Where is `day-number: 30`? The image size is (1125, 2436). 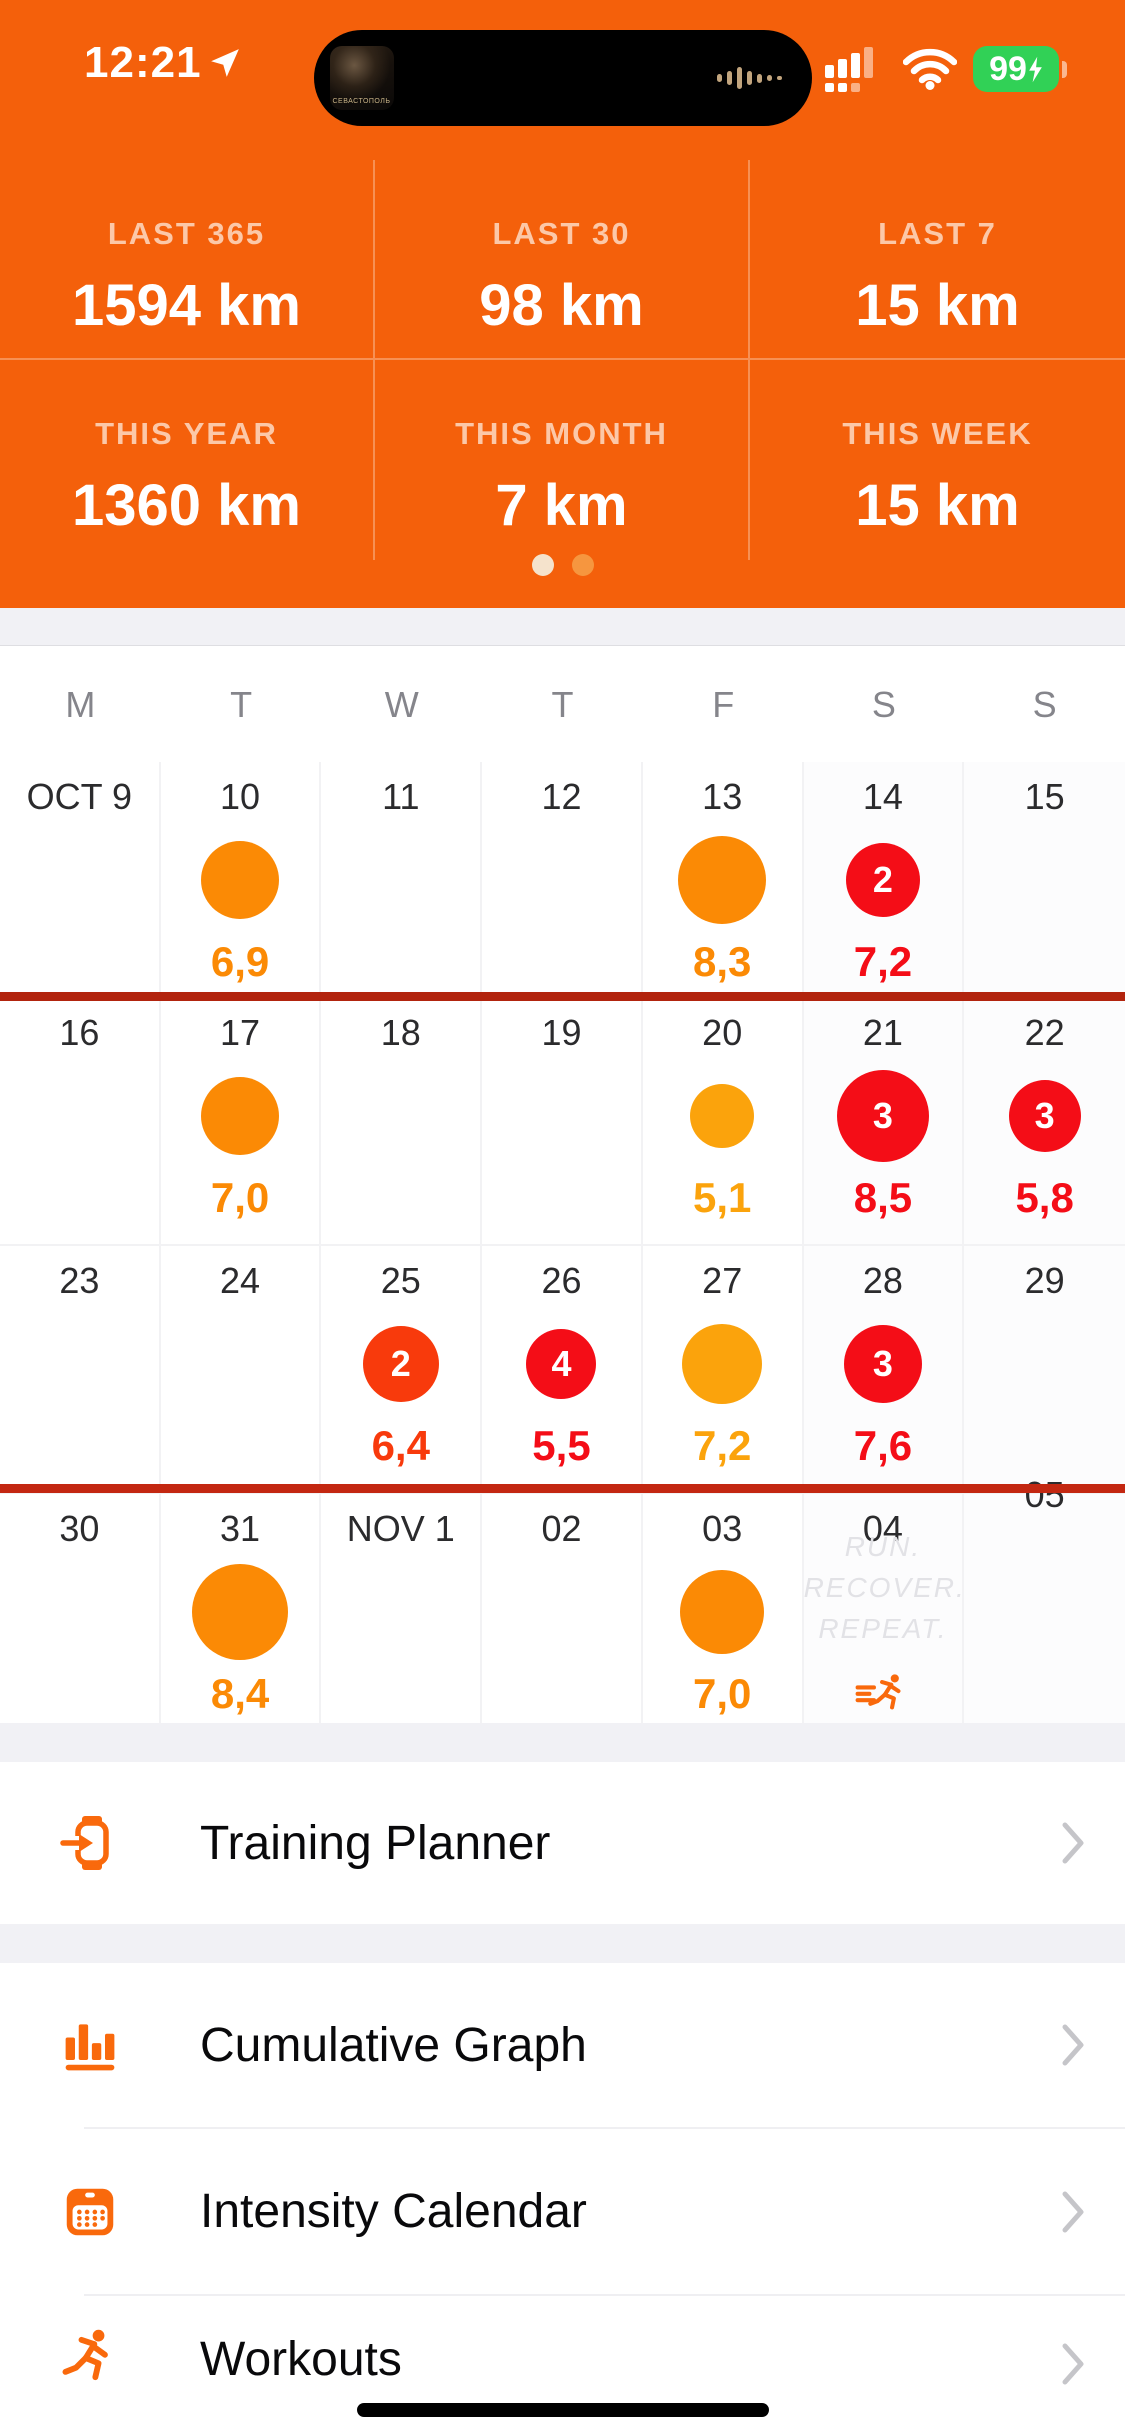 day-number: 30 is located at coordinates (79, 1528).